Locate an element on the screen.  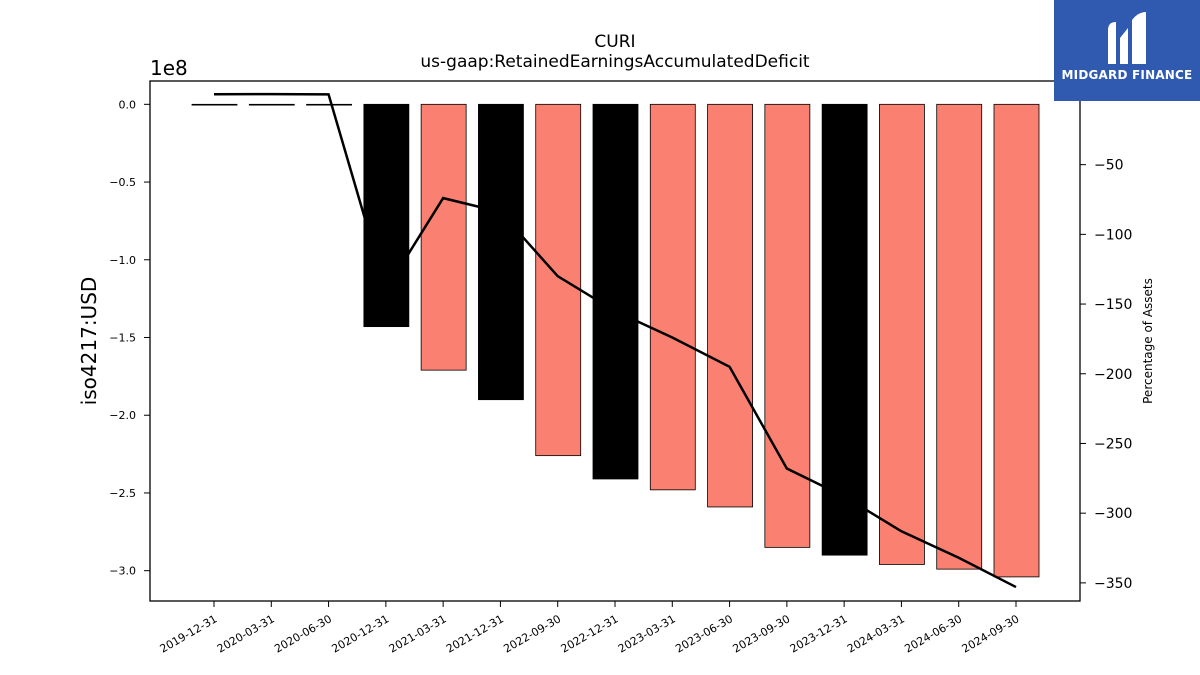
x-tick-label: 2022-09-30 is located at coordinates (532, 633).